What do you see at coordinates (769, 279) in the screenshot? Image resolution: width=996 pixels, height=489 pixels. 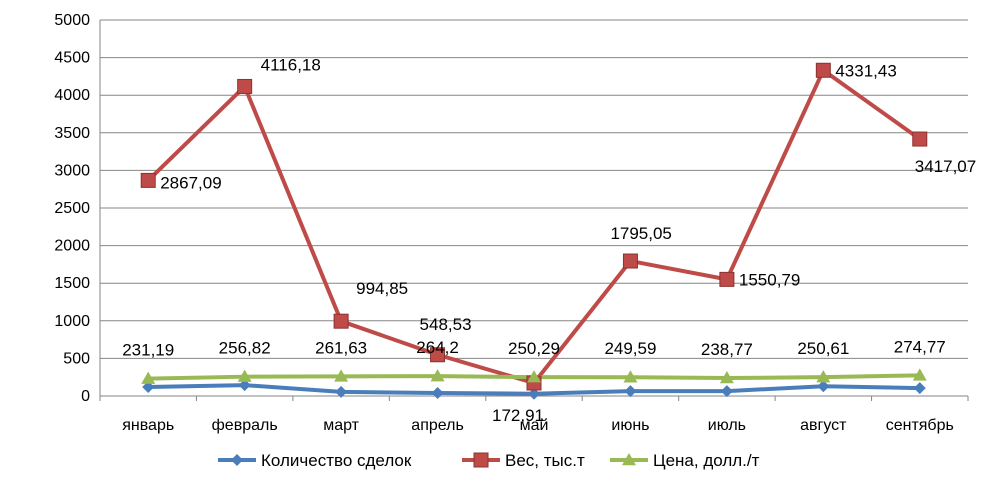 I see `data-label-series1-6: 1550,79` at bounding box center [769, 279].